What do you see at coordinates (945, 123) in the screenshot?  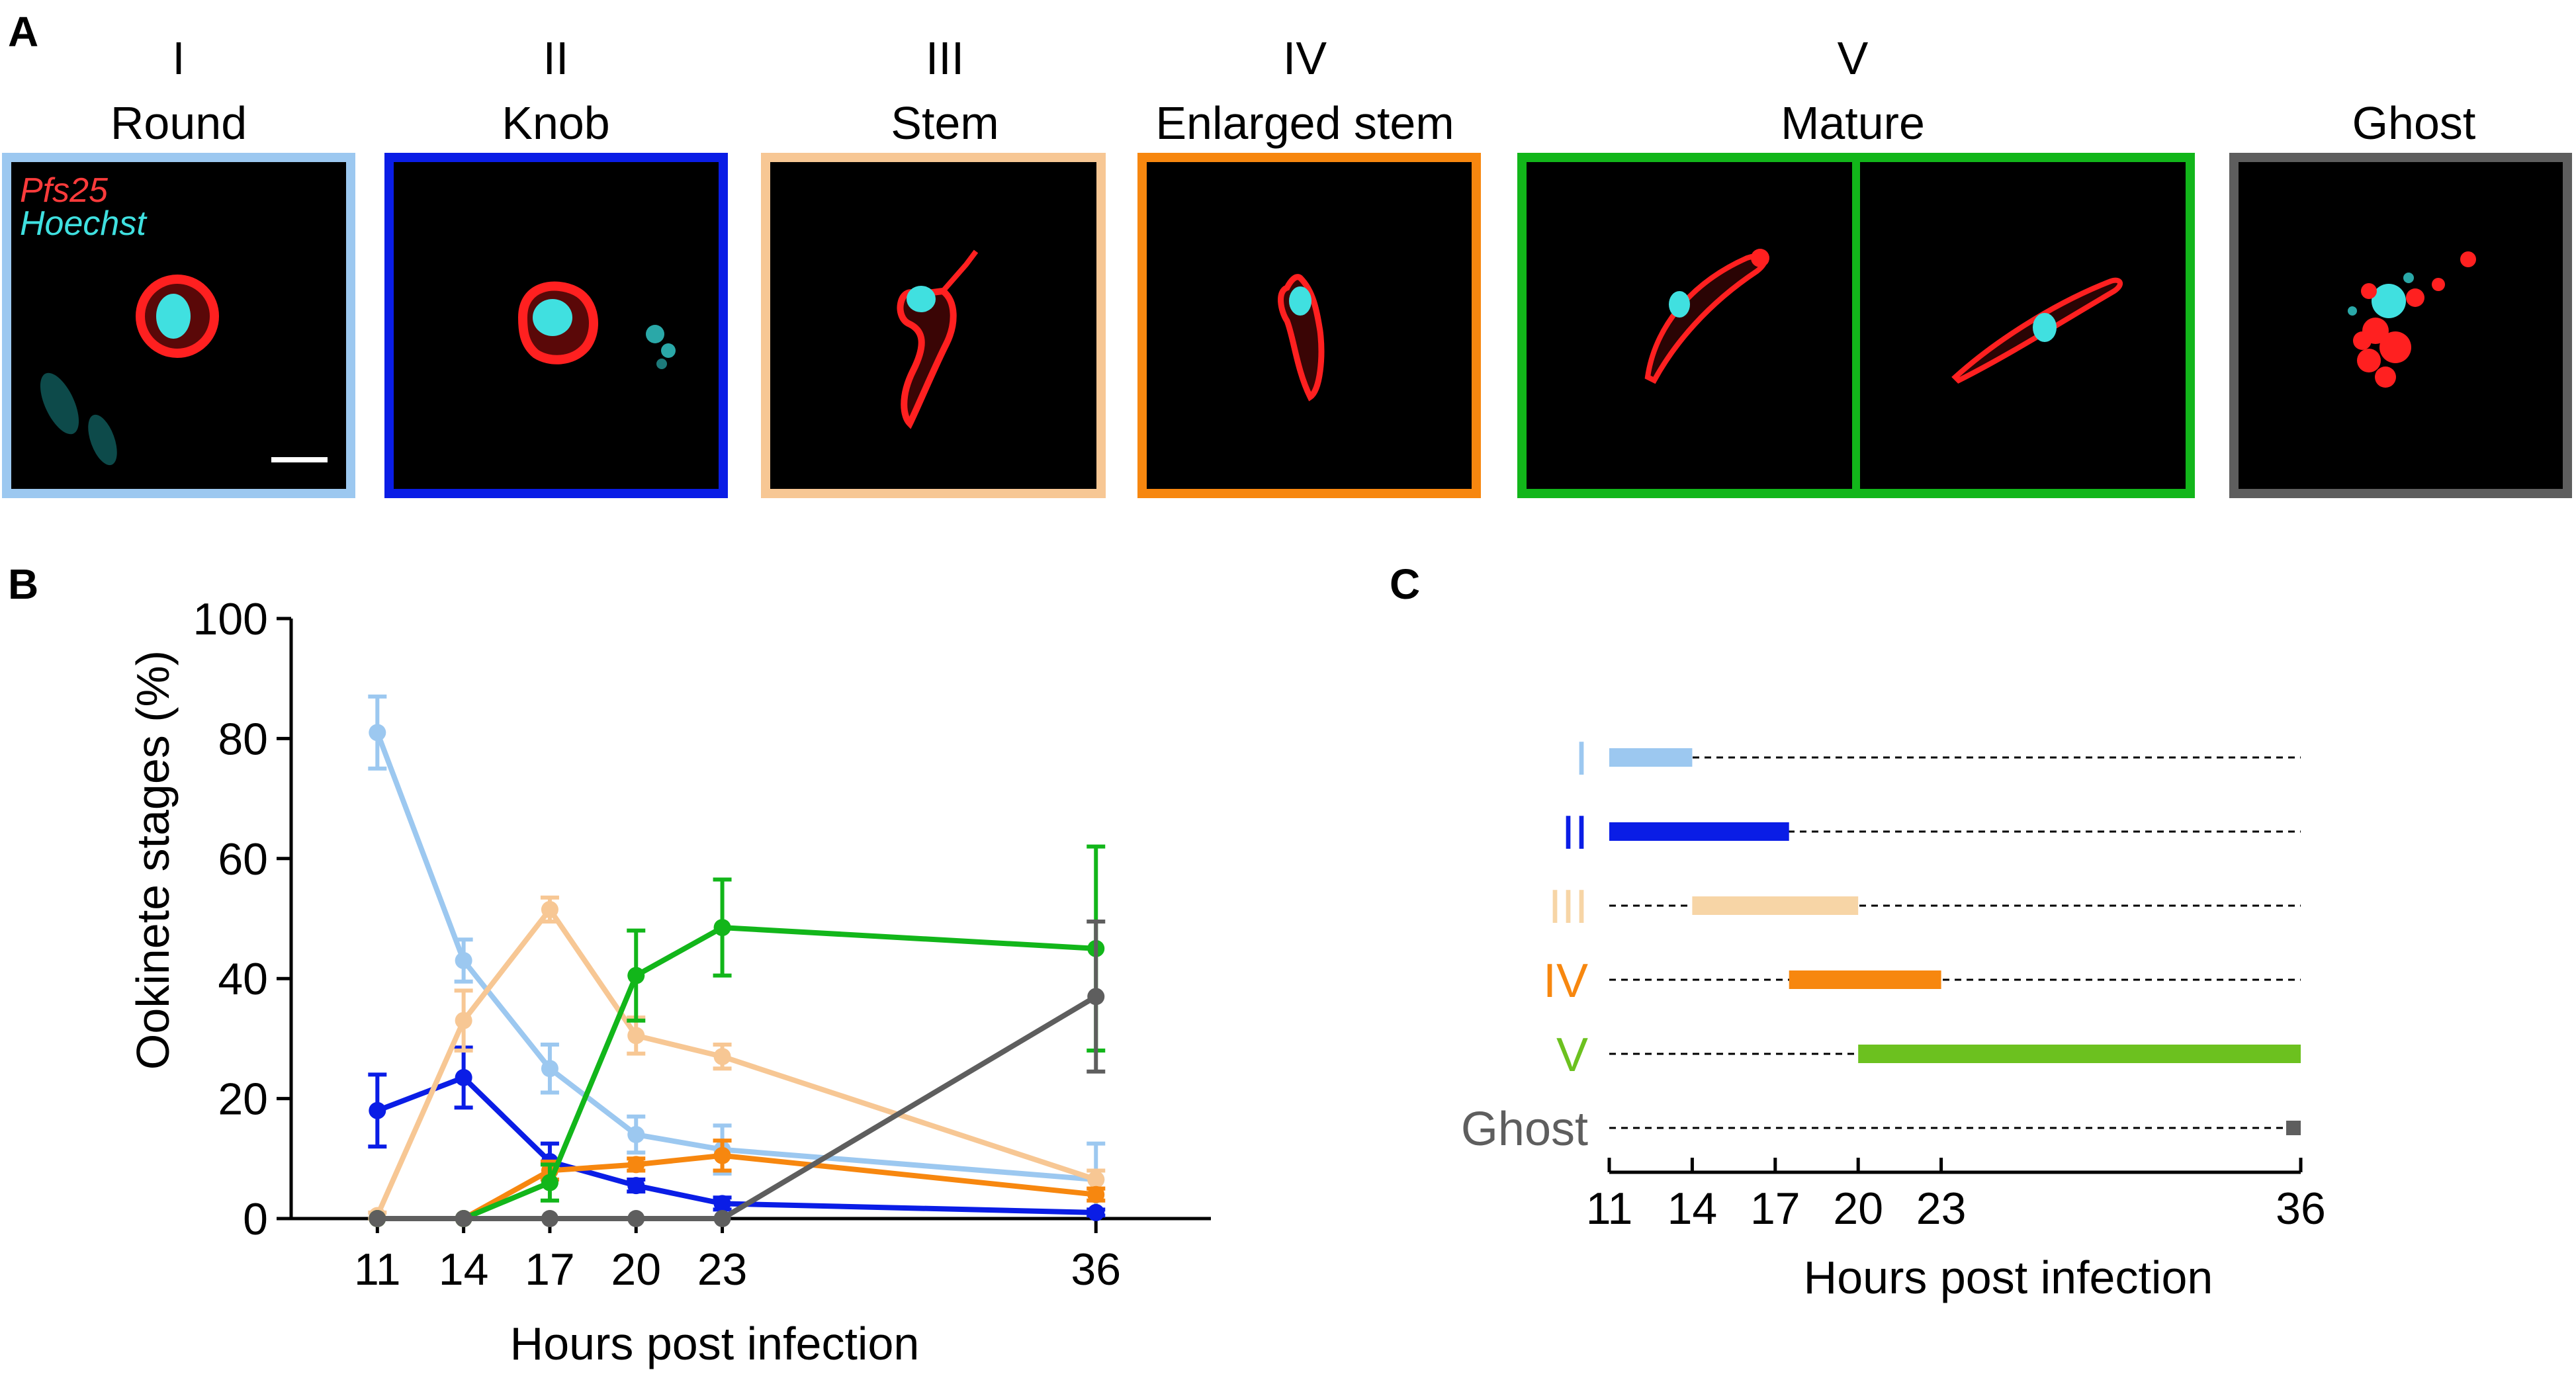 I see `stage-iii-name: Stem` at bounding box center [945, 123].